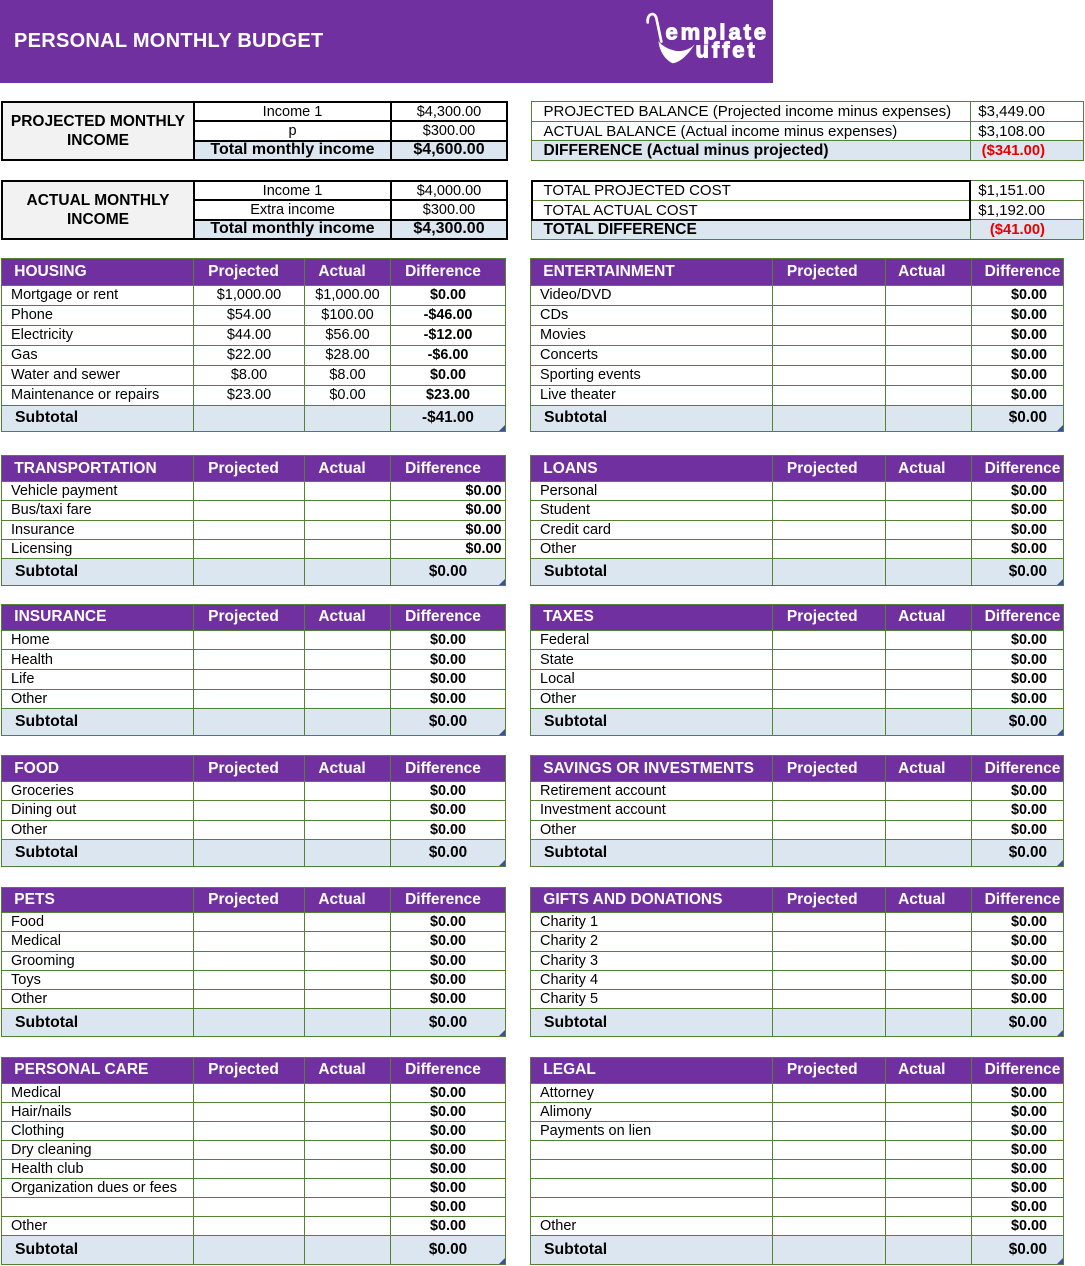 Image resolution: width=1085 pixels, height=1266 pixels. What do you see at coordinates (717, 31) in the screenshot?
I see `svg-text: emplate` at bounding box center [717, 31].